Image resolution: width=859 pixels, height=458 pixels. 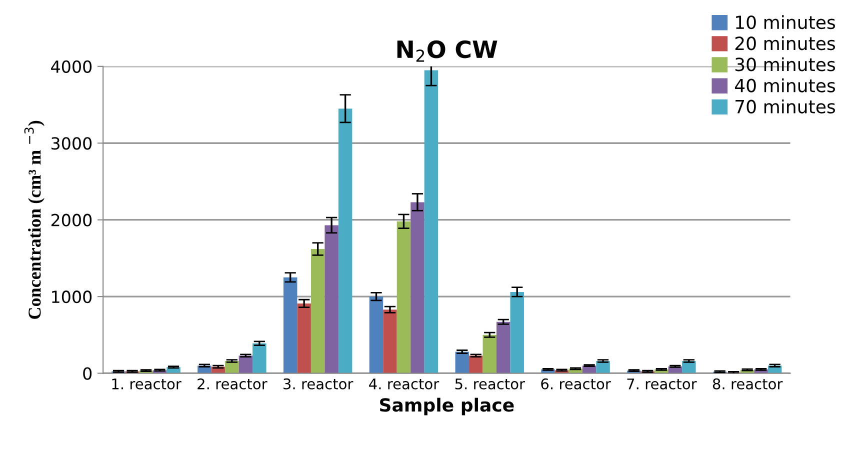 I want to click on y-tick-label: 1000, so click(x=72, y=297).